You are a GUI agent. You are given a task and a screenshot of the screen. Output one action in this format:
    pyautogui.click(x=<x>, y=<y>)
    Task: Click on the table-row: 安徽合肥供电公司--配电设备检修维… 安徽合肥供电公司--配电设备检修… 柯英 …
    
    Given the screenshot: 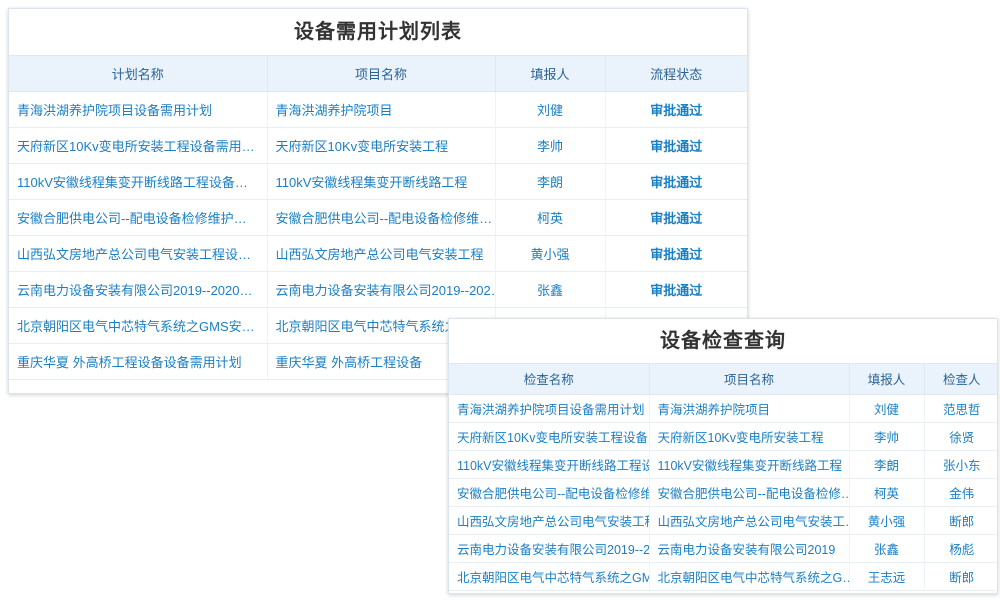 What is the action you would take?
    pyautogui.click(x=723, y=492)
    